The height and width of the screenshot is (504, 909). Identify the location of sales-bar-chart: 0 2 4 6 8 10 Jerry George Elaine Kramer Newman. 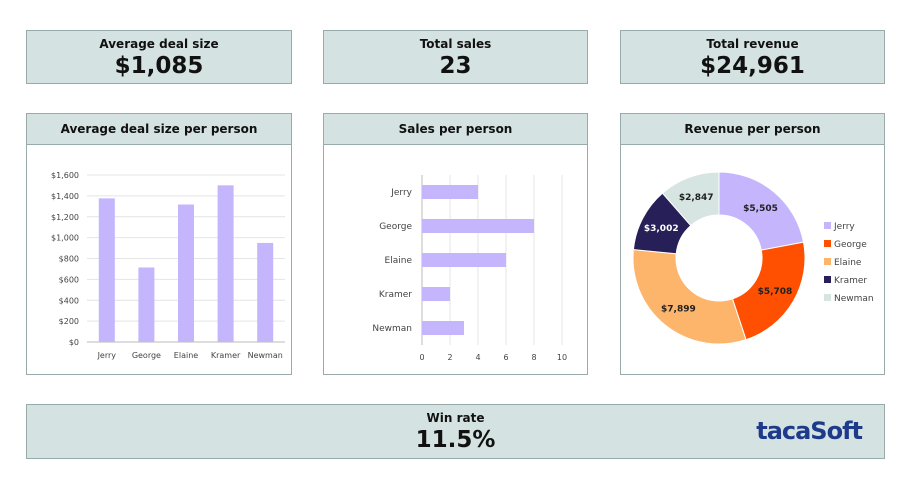
(469, 268).